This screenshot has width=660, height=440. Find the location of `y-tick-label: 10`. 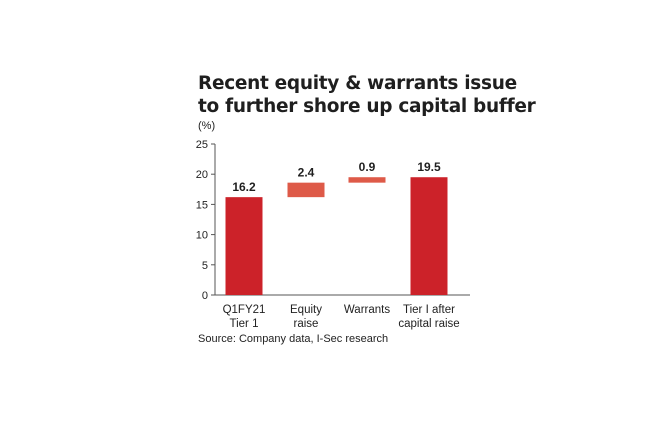

y-tick-label: 10 is located at coordinates (202, 236).